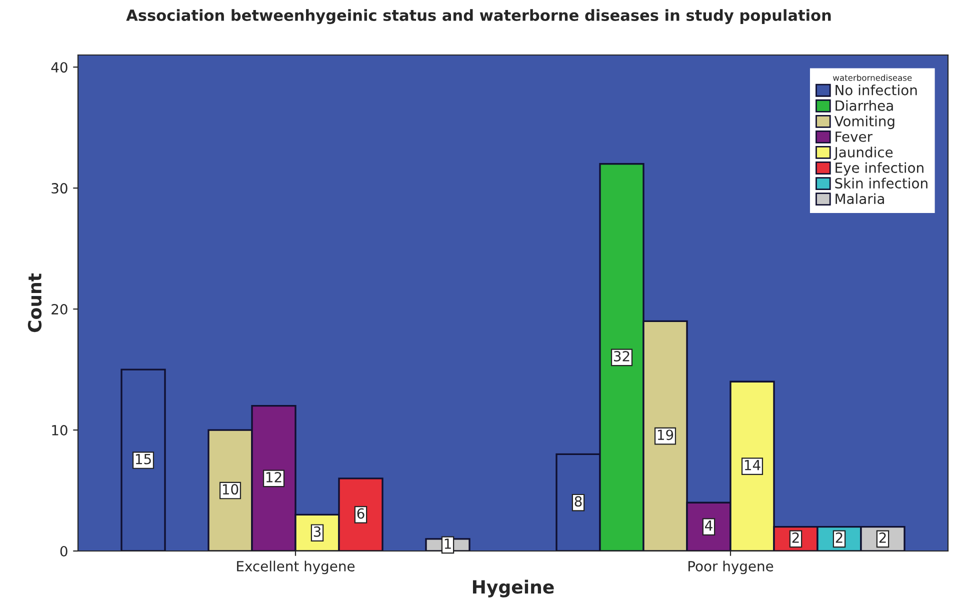 The image size is (958, 611). I want to click on y-tick-label: 0, so click(64, 551).